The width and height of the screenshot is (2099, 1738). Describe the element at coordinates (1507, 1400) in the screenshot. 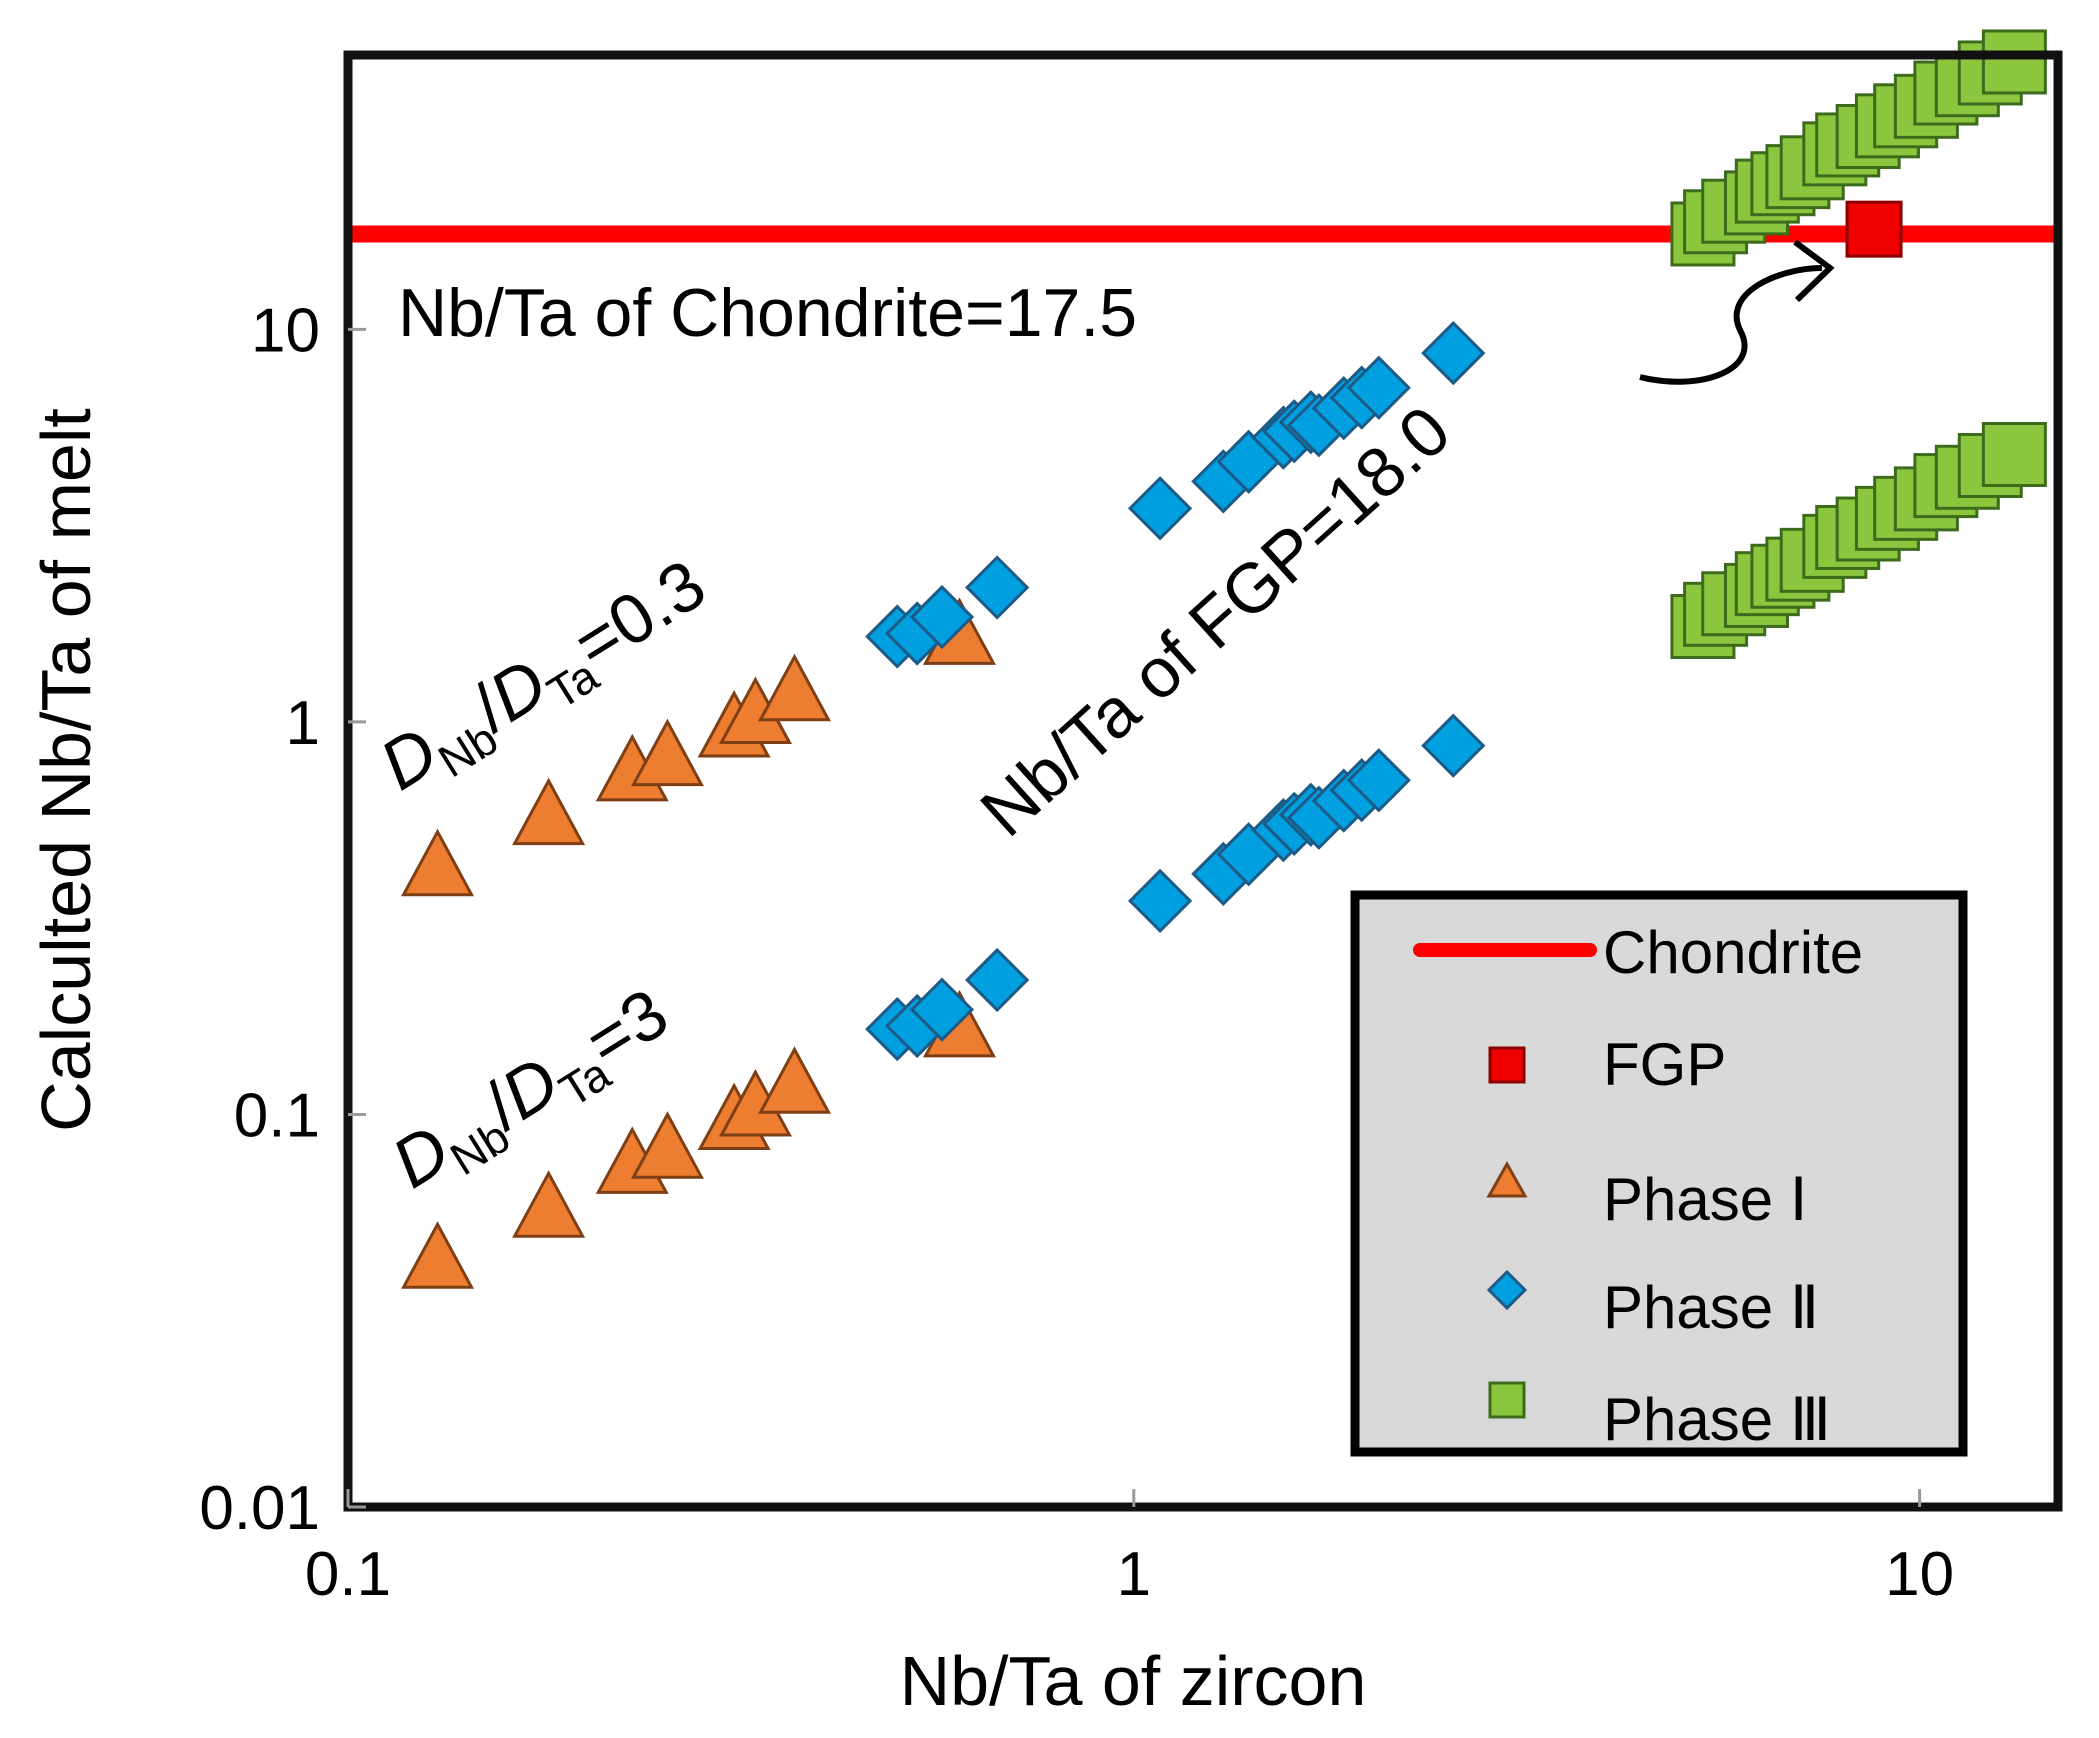

I see `legend-phase3-swatch` at that location.